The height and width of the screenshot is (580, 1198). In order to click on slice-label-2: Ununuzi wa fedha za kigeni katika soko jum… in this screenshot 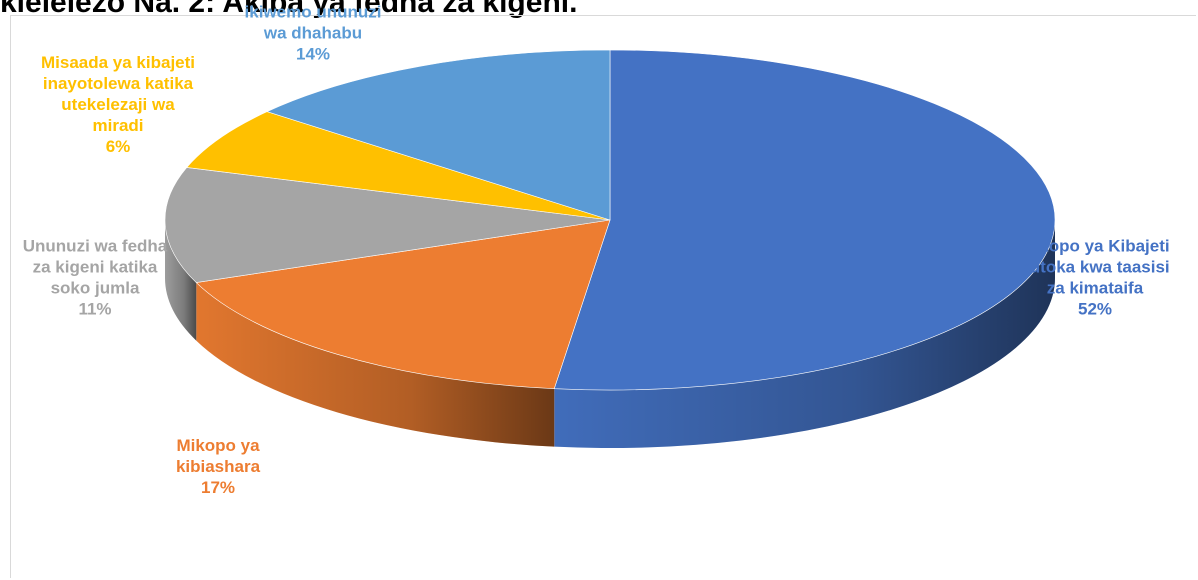, I will do `click(95, 278)`.